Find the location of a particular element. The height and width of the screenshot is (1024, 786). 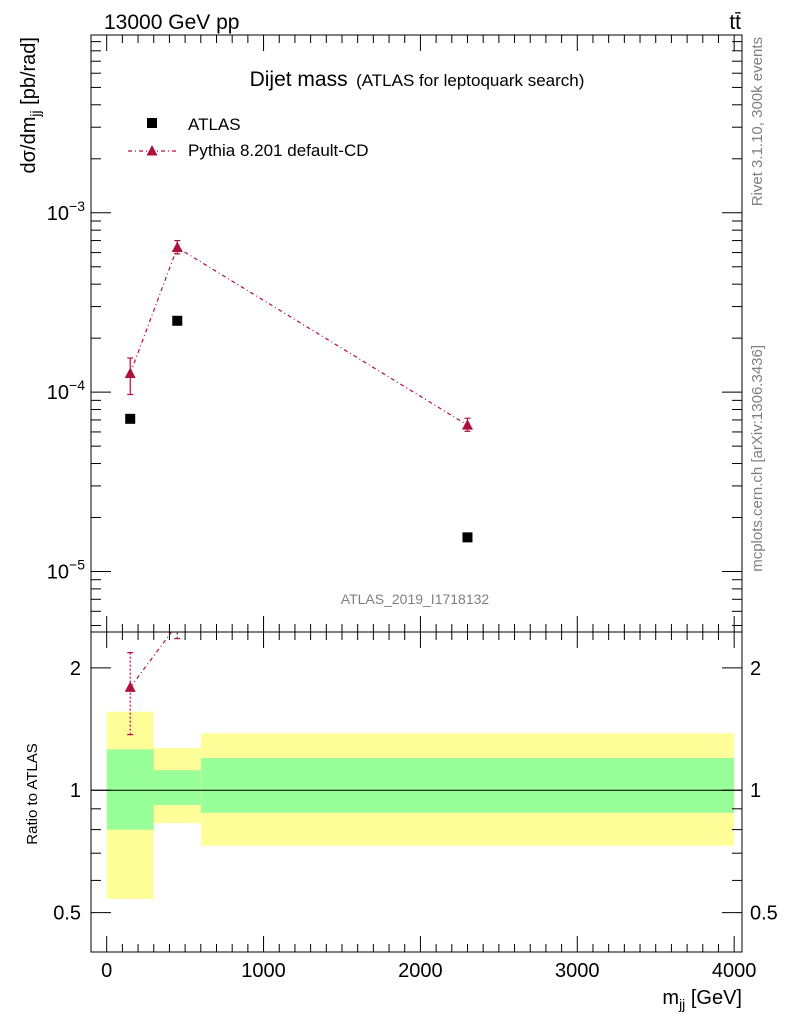

main-y-tick-label: 10⁻³ is located at coordinates (66, 211).